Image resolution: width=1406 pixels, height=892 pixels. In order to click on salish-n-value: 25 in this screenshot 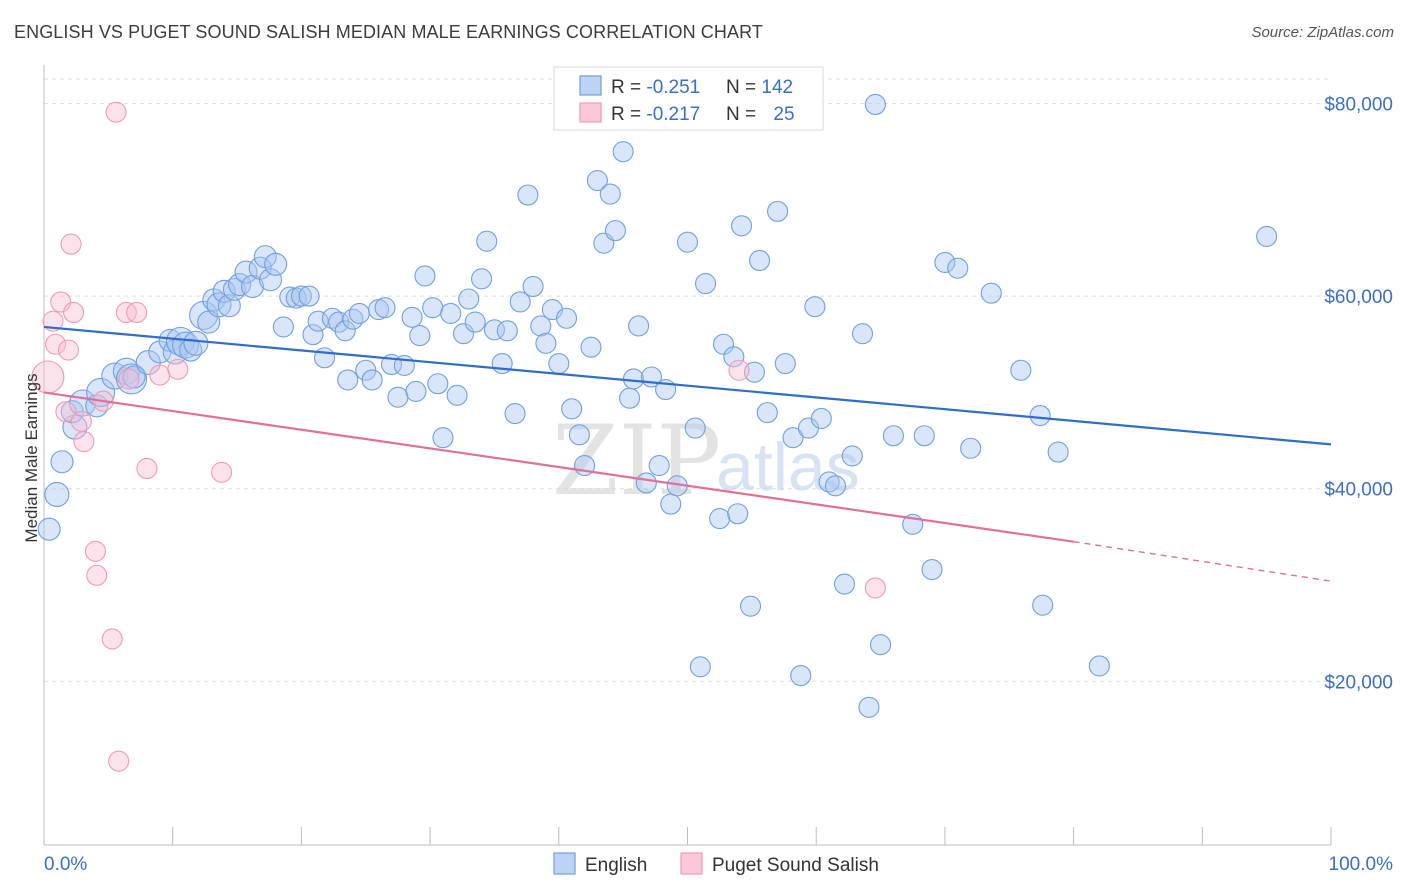, I will do `click(783, 114)`.